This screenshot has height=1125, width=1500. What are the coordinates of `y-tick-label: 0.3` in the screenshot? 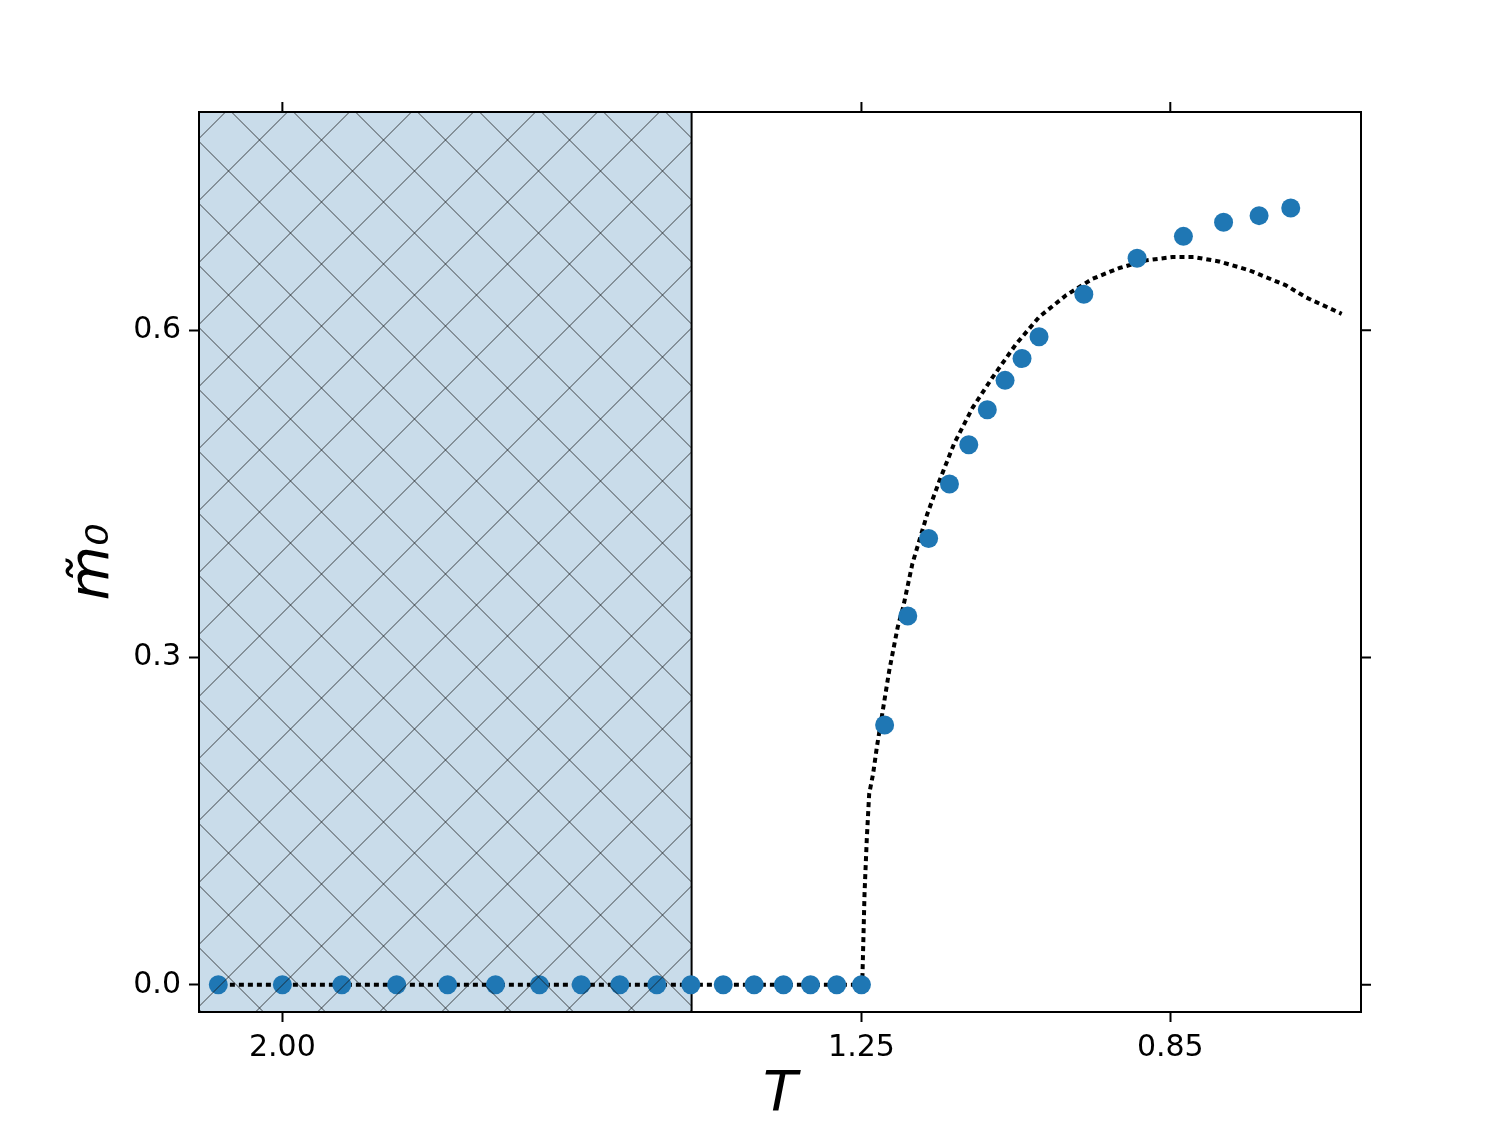 It's located at (157, 655).